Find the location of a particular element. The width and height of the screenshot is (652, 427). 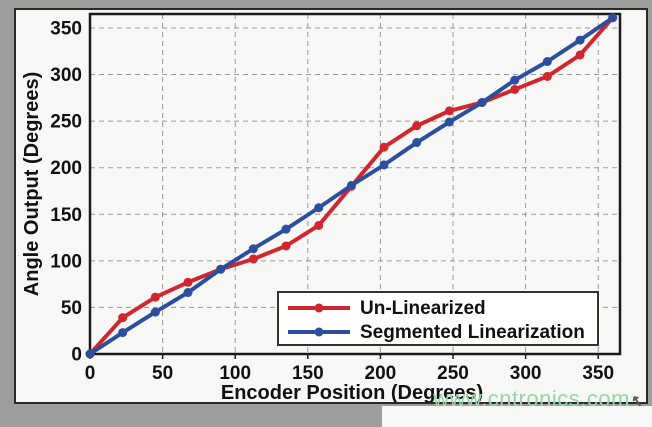

y-tick-label: 0 is located at coordinates (76, 355).